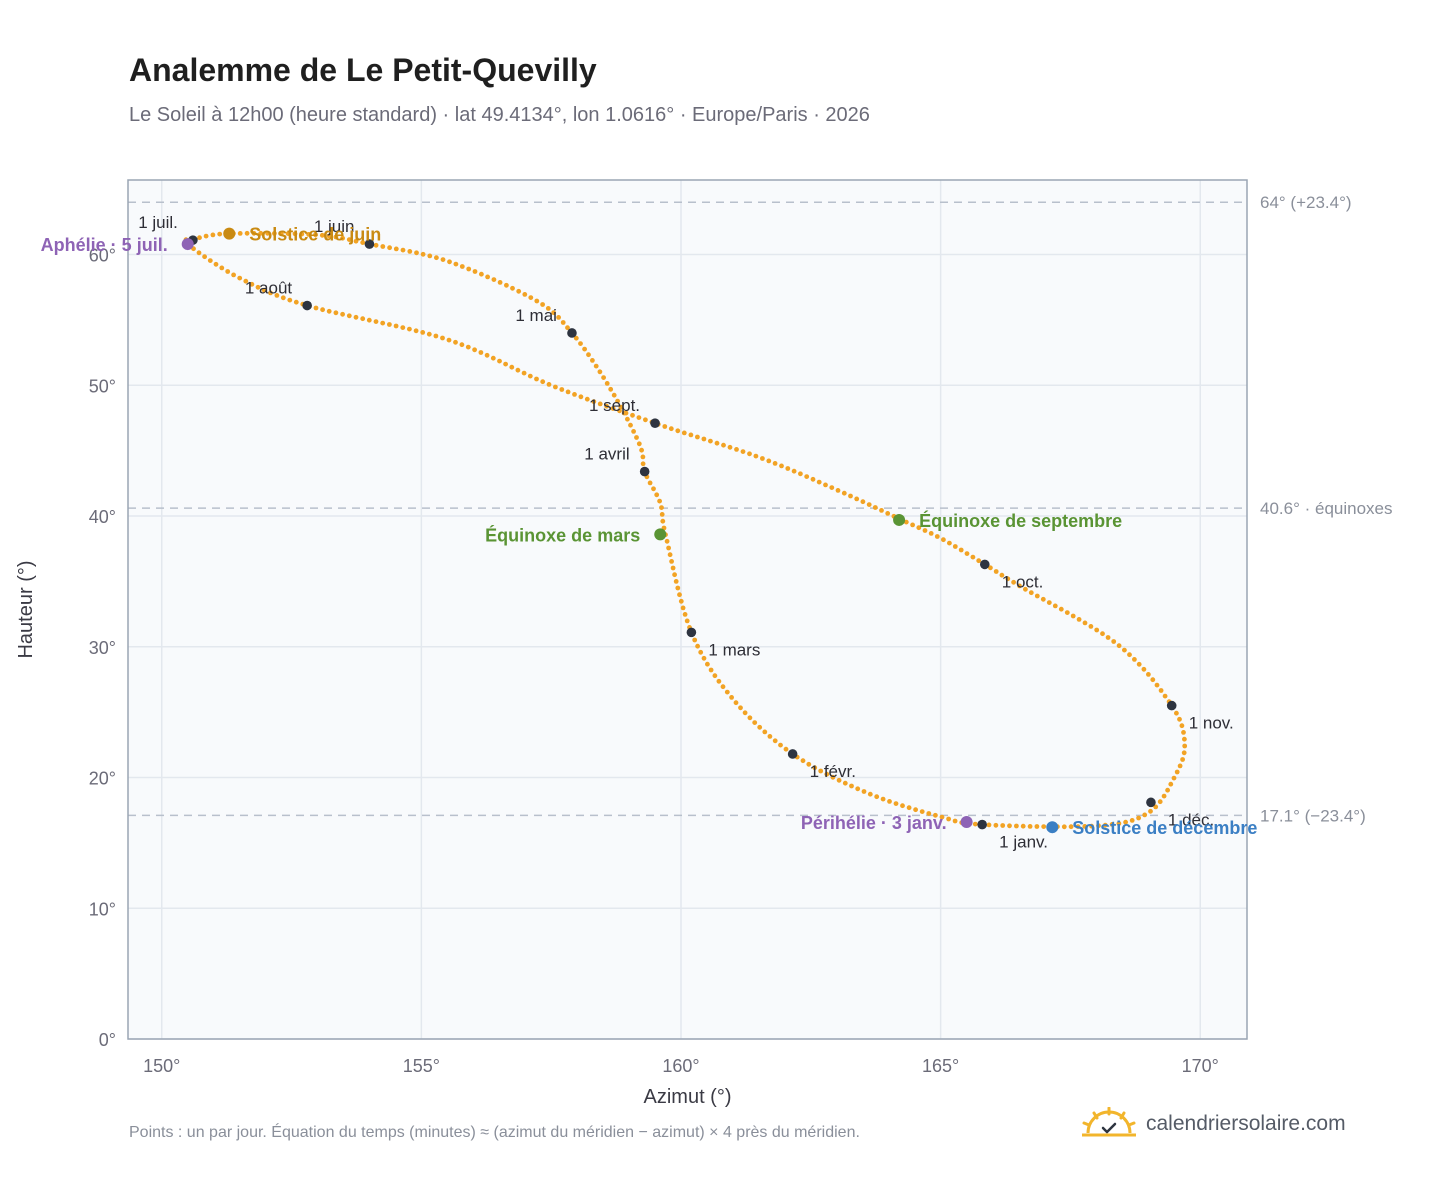 The width and height of the screenshot is (1448, 1188). Describe the element at coordinates (874, 823) in the screenshot. I see `event-label: Périhélie · 3 janv.` at that location.